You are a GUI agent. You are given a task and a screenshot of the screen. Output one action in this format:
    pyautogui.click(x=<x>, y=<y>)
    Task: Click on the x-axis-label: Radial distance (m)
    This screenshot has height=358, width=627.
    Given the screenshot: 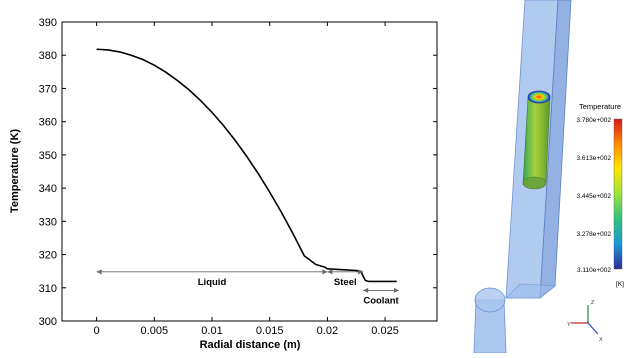 What is the action you would take?
    pyautogui.click(x=250, y=345)
    